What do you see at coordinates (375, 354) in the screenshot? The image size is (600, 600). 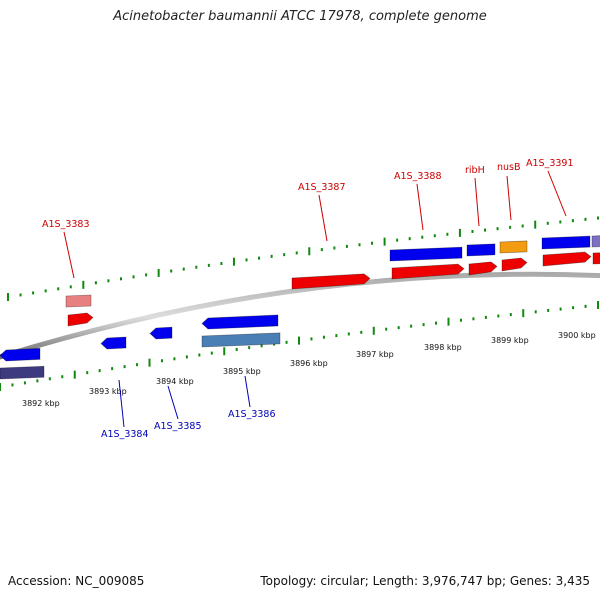 I see `scale-label: 3897 kbp` at bounding box center [375, 354].